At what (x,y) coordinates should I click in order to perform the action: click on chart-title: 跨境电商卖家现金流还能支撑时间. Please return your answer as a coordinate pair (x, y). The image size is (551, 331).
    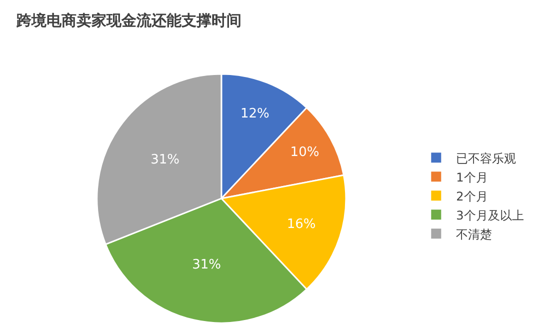
    Looking at the image, I should click on (129, 20).